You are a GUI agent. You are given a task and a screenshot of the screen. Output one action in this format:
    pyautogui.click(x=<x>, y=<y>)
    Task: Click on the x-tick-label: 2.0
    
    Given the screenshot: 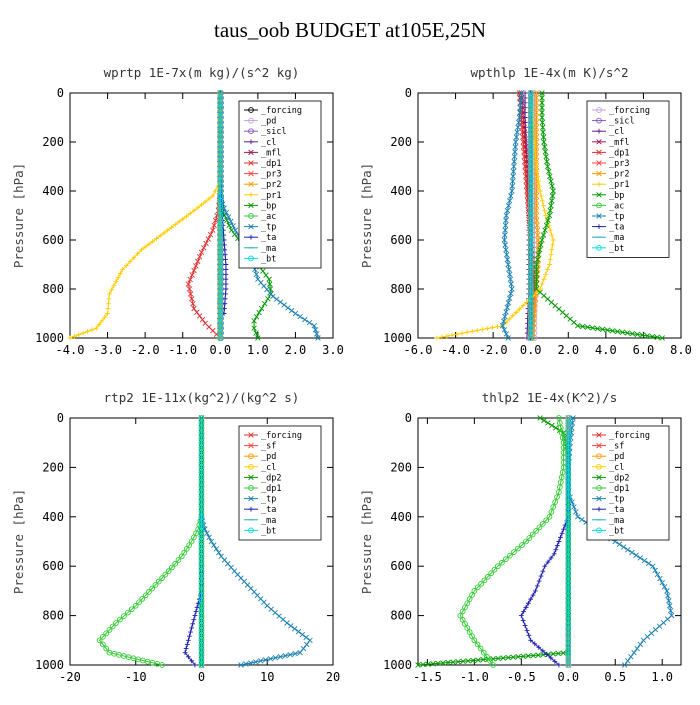 What is the action you would take?
    pyautogui.click(x=568, y=350)
    